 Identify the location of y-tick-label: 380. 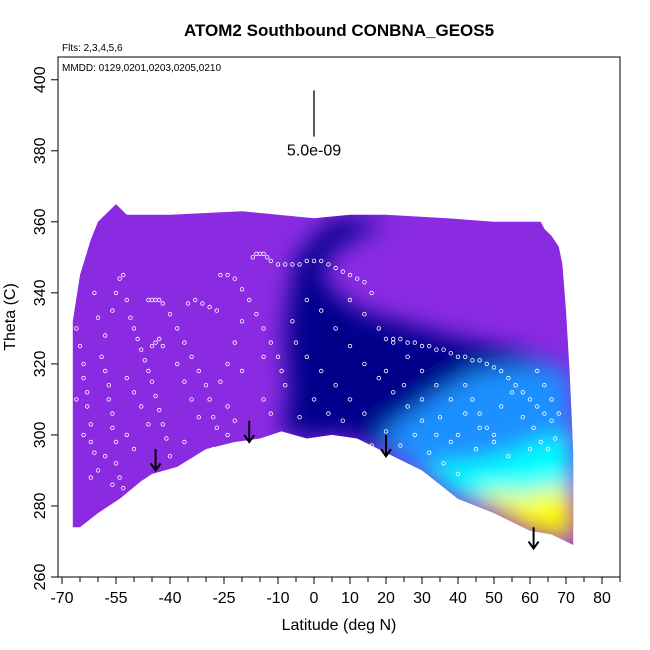
(40, 150).